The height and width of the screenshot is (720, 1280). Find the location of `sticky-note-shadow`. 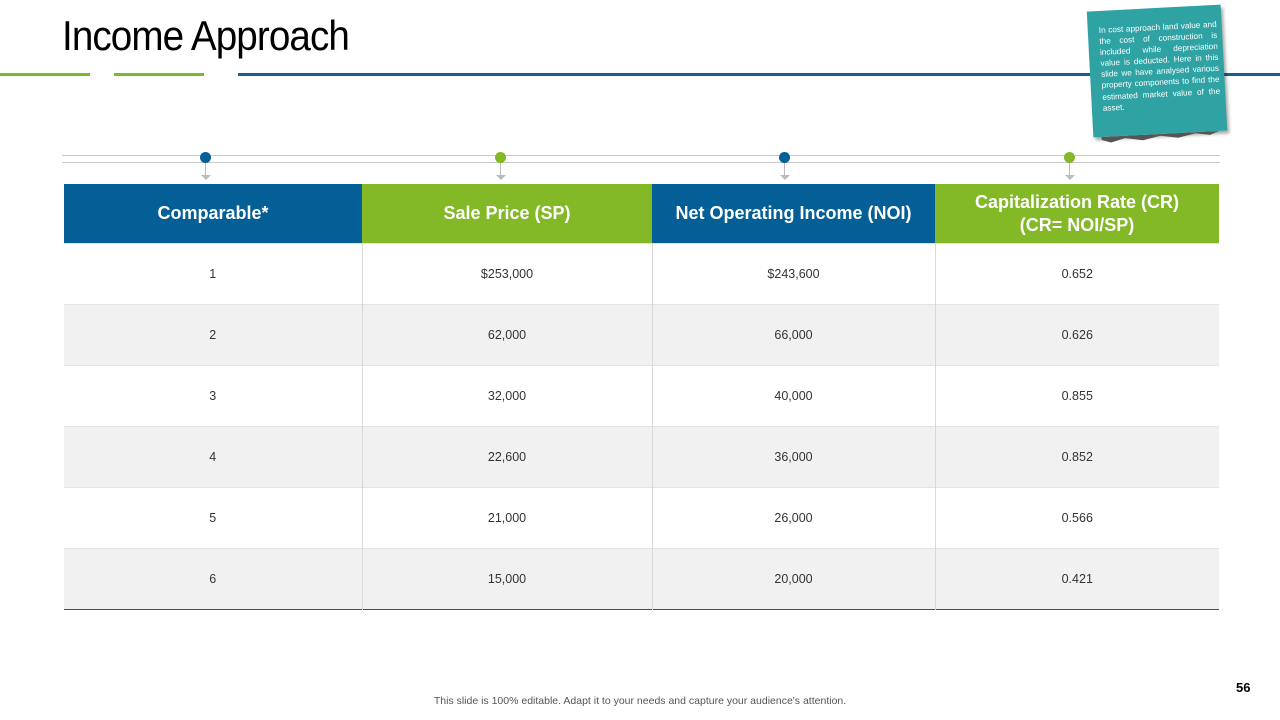

sticky-note-shadow is located at coordinates (1160, 137).